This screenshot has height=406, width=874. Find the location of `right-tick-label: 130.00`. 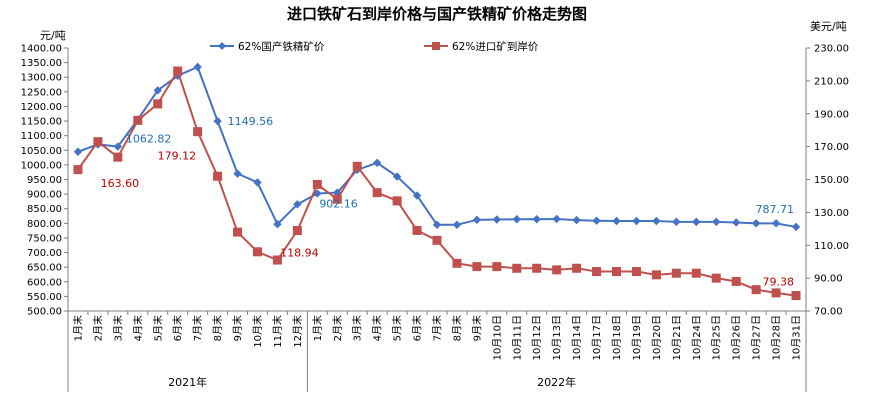

right-tick-label: 130.00 is located at coordinates (831, 213).